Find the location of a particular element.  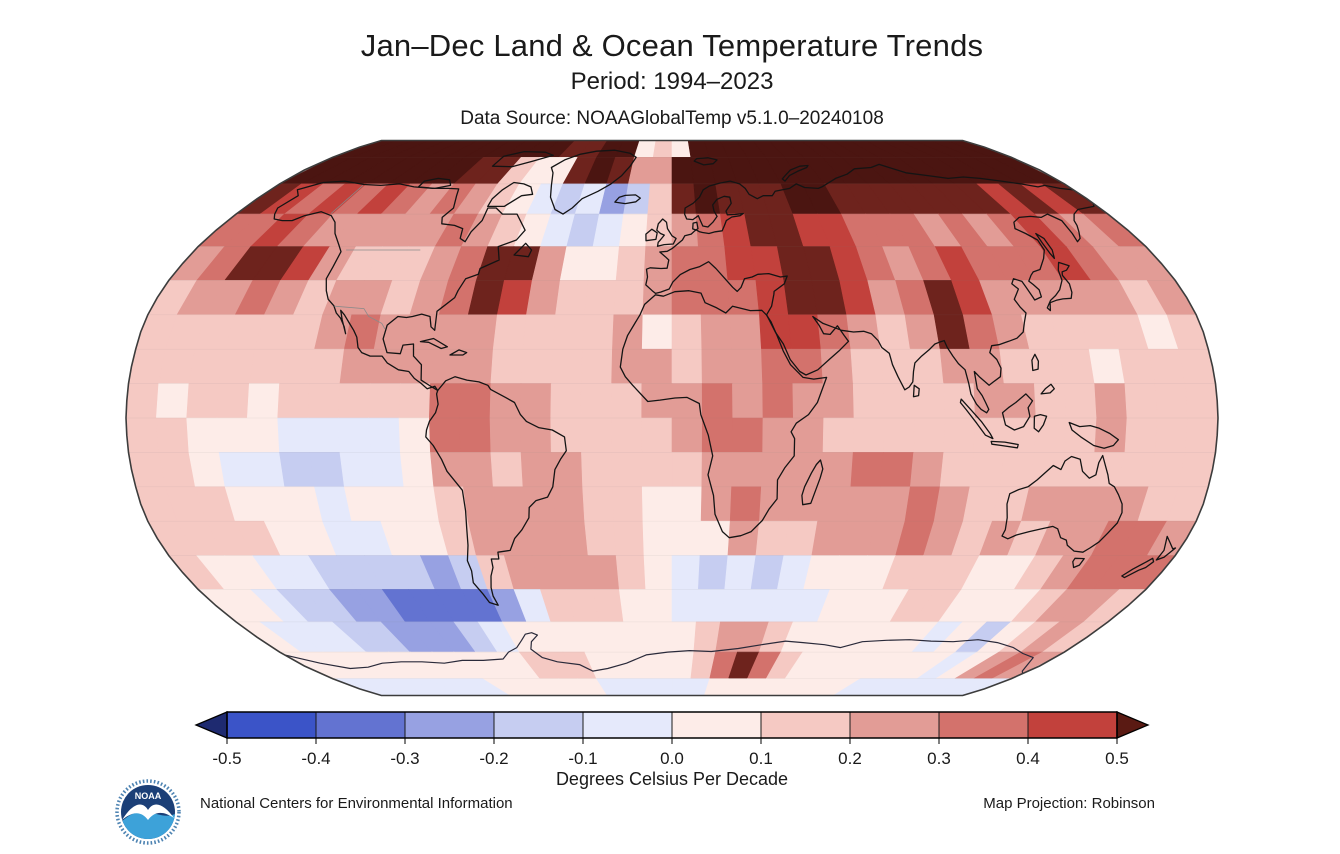

colorbar-units-label: Degrees Celsius Per Decade is located at coordinates (672, 779).